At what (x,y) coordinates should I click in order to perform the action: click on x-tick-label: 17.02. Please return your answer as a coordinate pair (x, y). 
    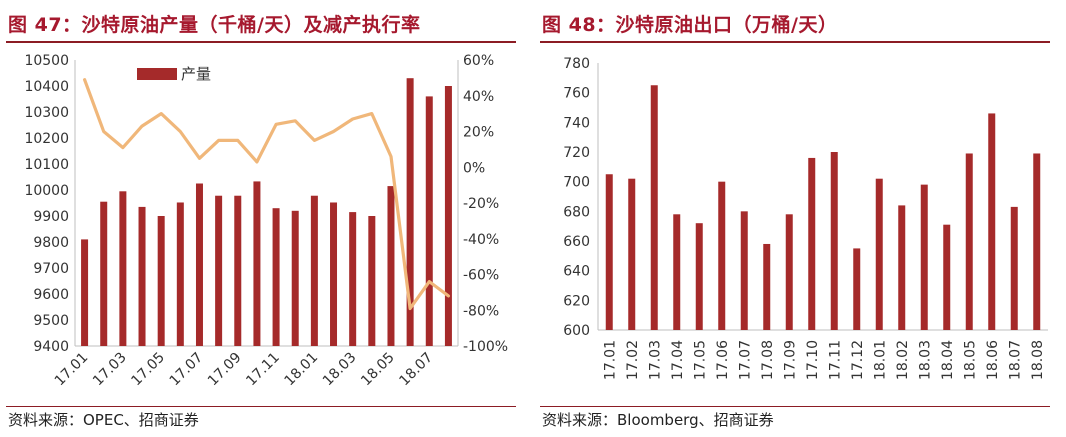
    Looking at the image, I should click on (633, 360).